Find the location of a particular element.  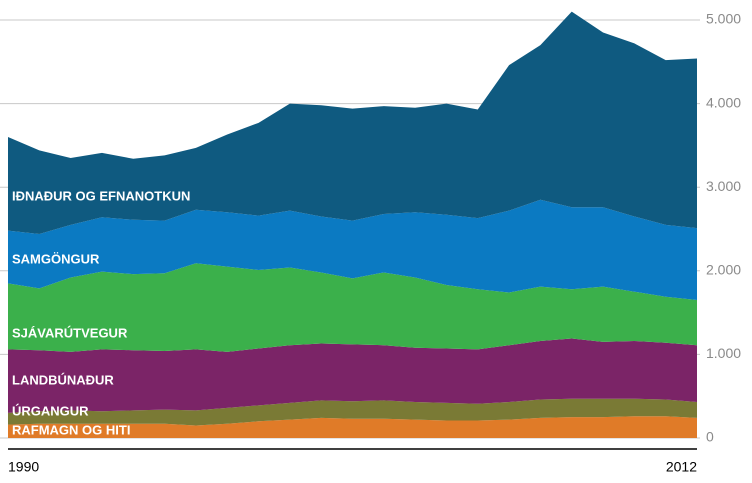

series-label: LANDBÚNAÐUR is located at coordinates (63, 379).